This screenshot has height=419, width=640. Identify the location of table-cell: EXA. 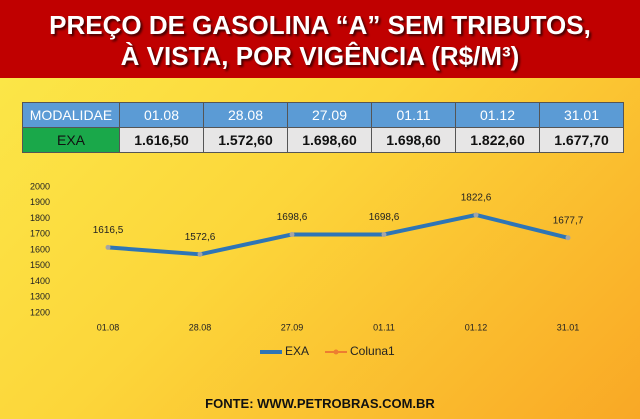
(71, 140).